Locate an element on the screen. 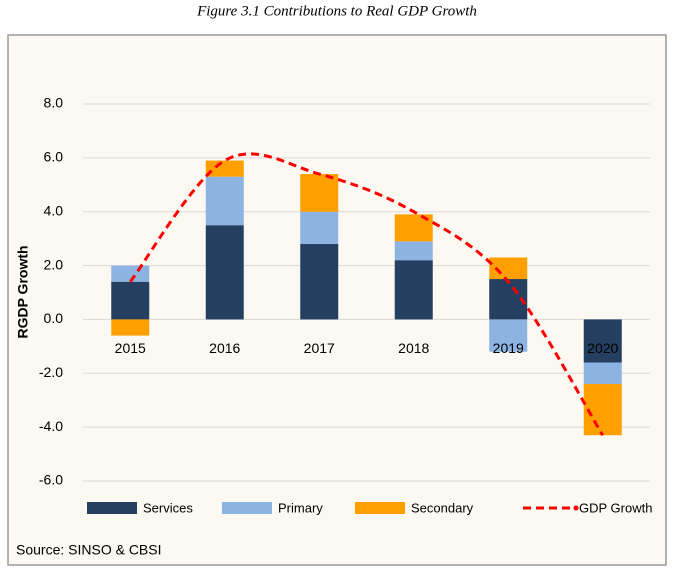 The height and width of the screenshot is (570, 674). y-tick-label: 4.0 is located at coordinates (54, 210).